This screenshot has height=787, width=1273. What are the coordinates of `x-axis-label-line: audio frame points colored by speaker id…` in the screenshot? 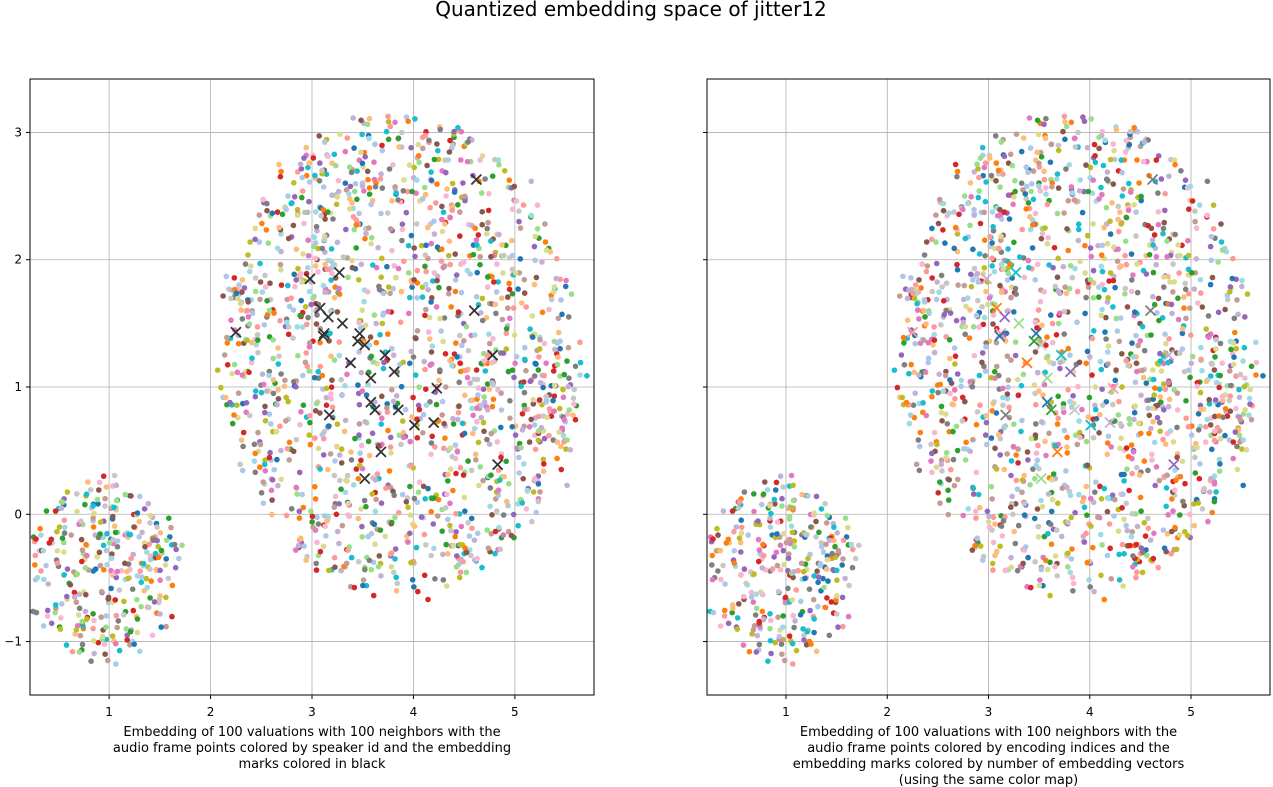 It's located at (312, 748).